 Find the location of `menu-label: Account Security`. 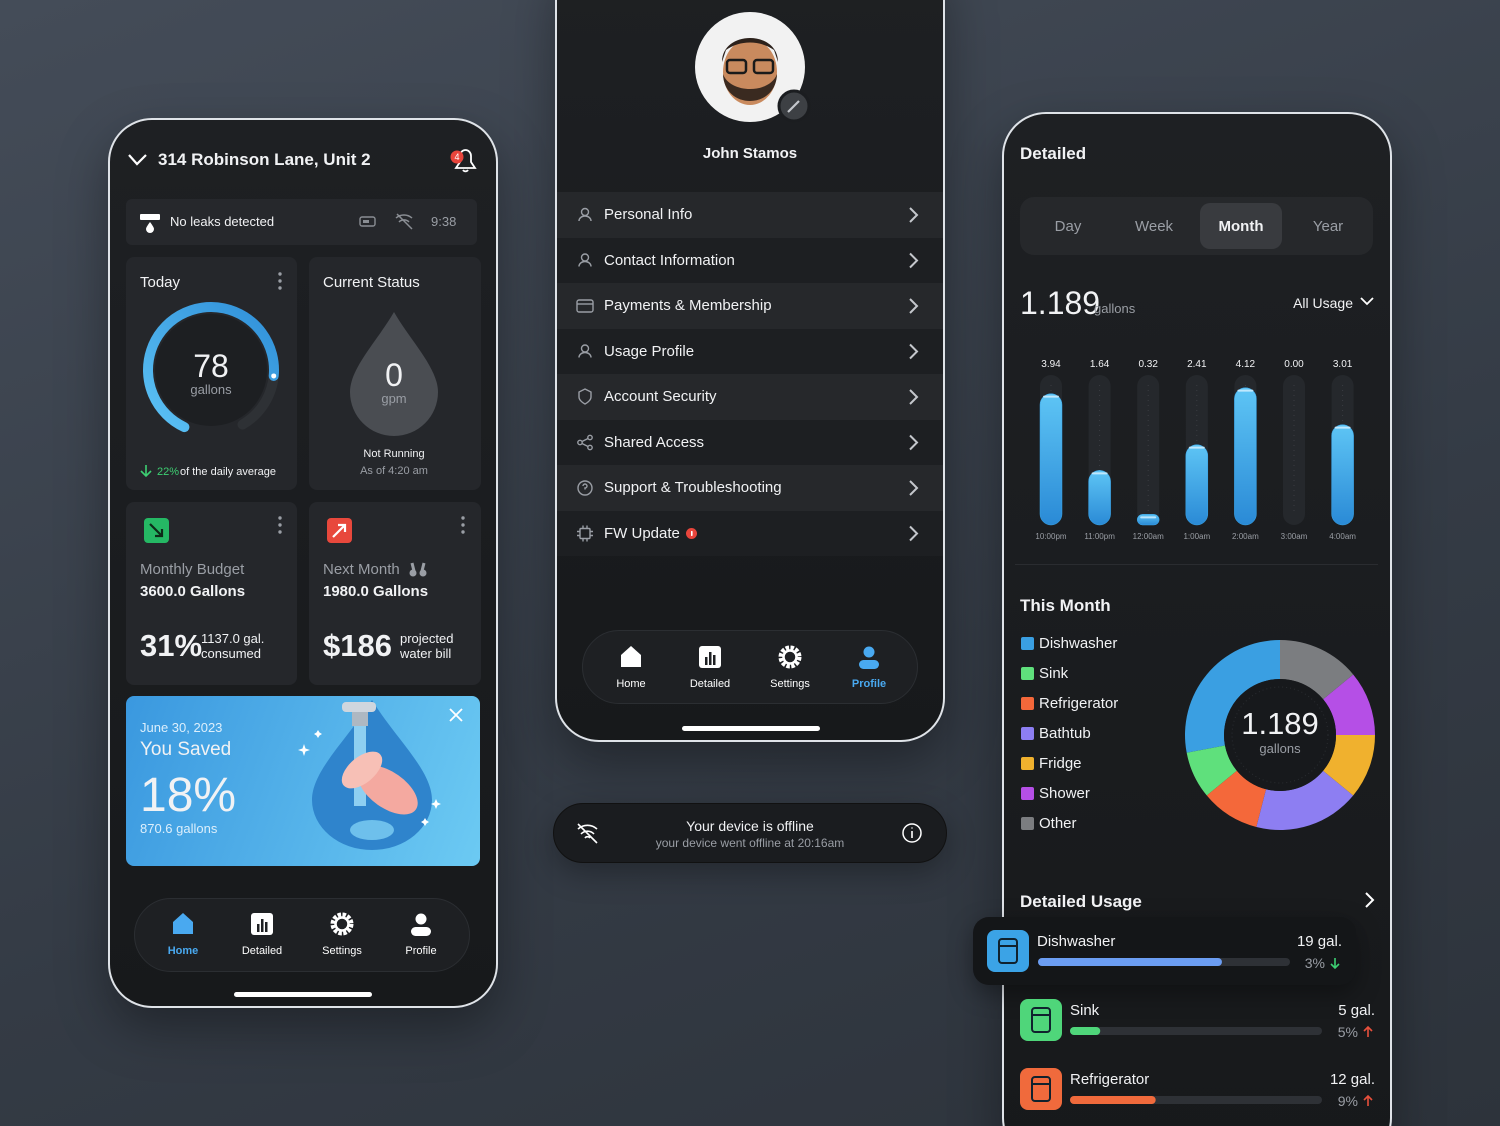

menu-label: Account Security is located at coordinates (660, 396).